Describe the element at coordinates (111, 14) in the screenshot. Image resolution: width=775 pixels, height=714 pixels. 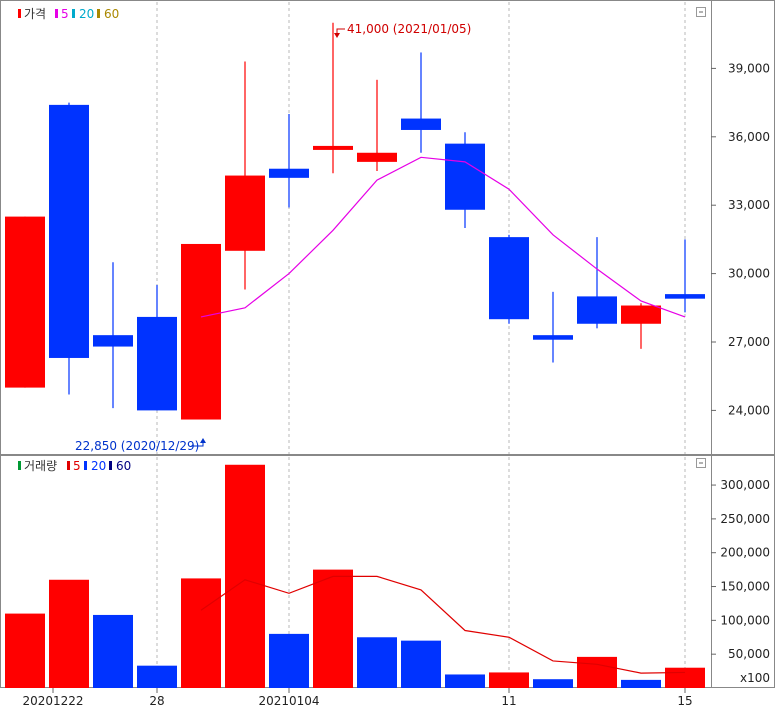
I see `price-legend-ma60: 60` at that location.